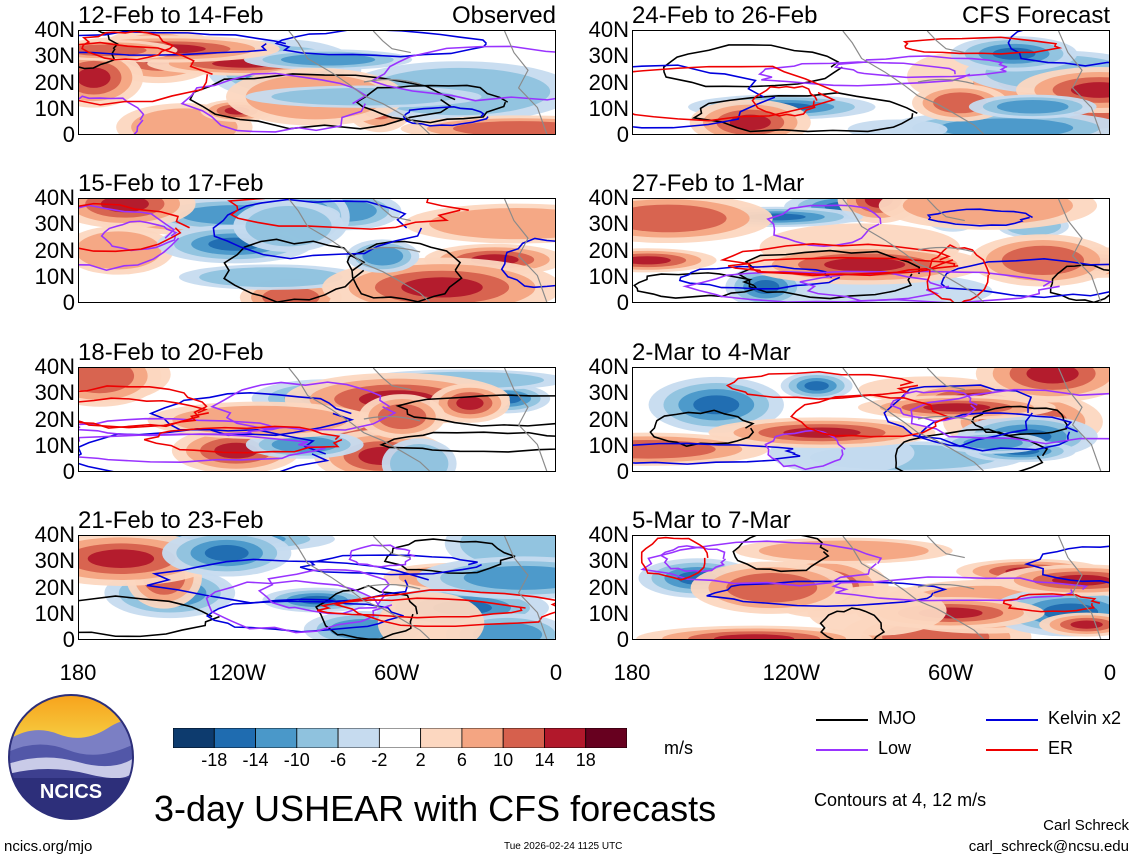  Describe the element at coordinates (711, 352) in the screenshot. I see `panel-title: 2-Mar to 4-Mar` at that location.